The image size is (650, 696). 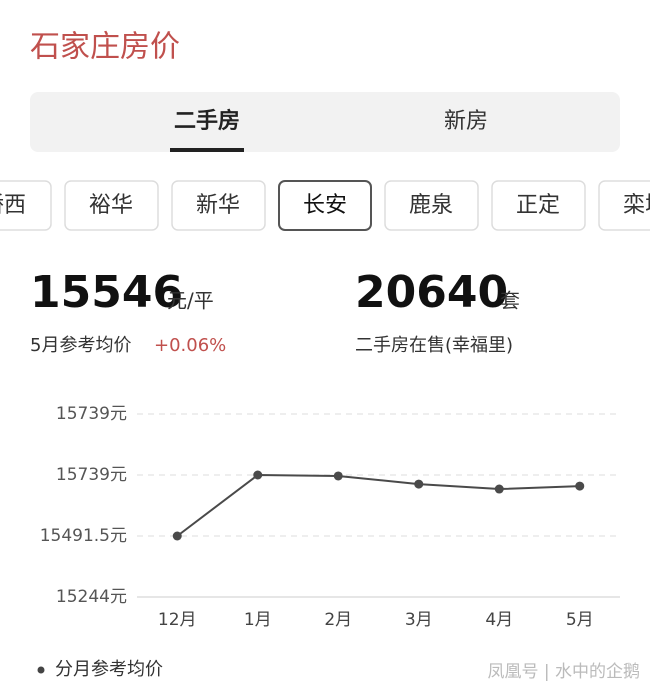 What do you see at coordinates (13, 205) in the screenshot?
I see `district-label: 桥西` at bounding box center [13, 205].